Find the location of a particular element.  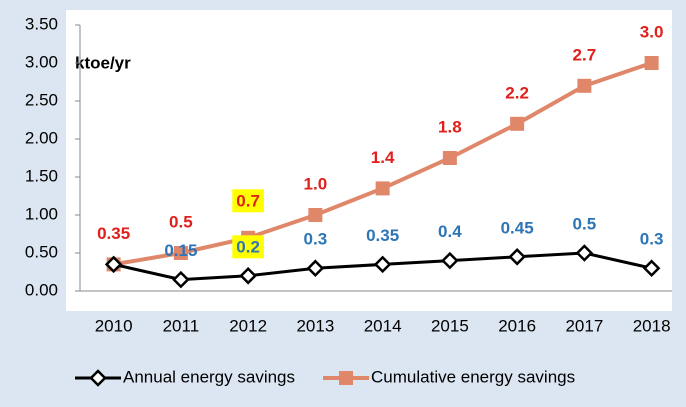

y-tick-label: 1.50 is located at coordinates (41, 175).